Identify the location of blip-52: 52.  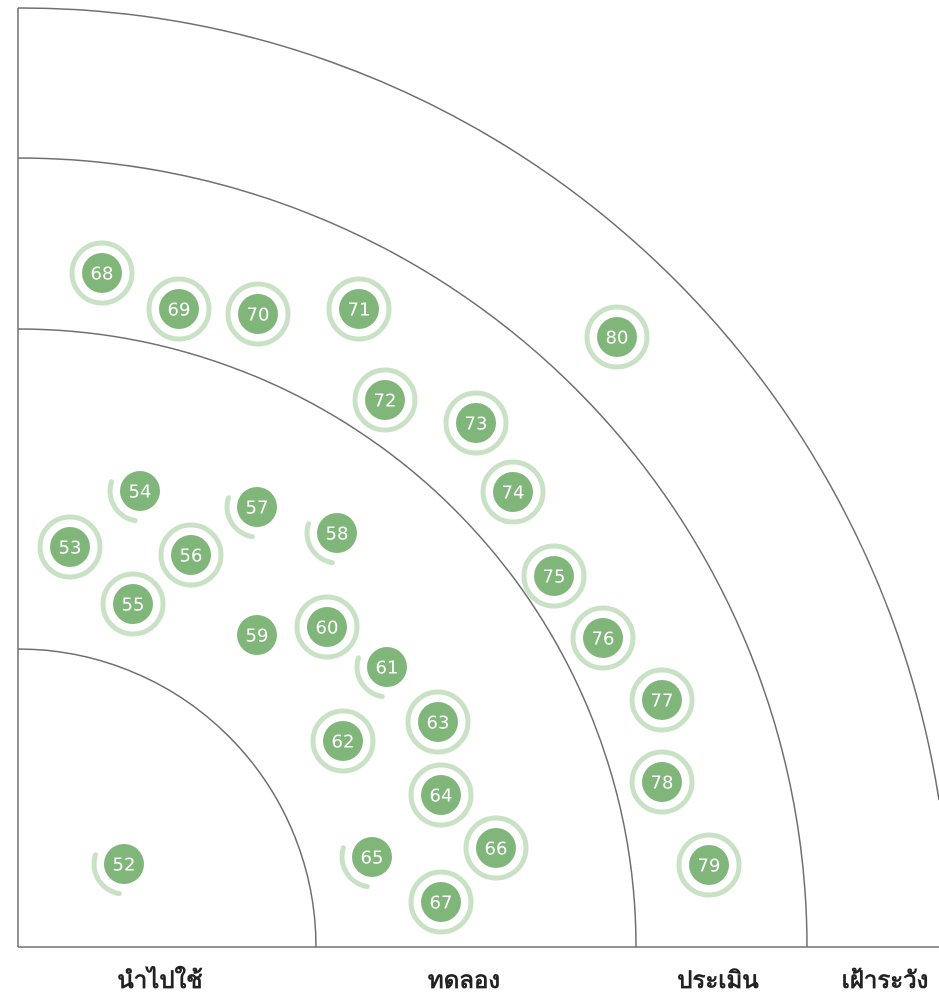
(117, 870).